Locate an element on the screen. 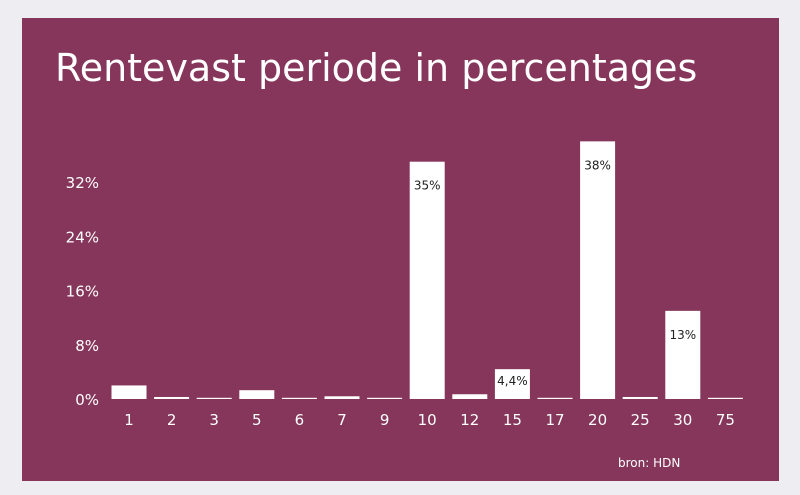 Image resolution: width=800 pixels, height=495 pixels. source-note: bron: HDN is located at coordinates (649, 463).